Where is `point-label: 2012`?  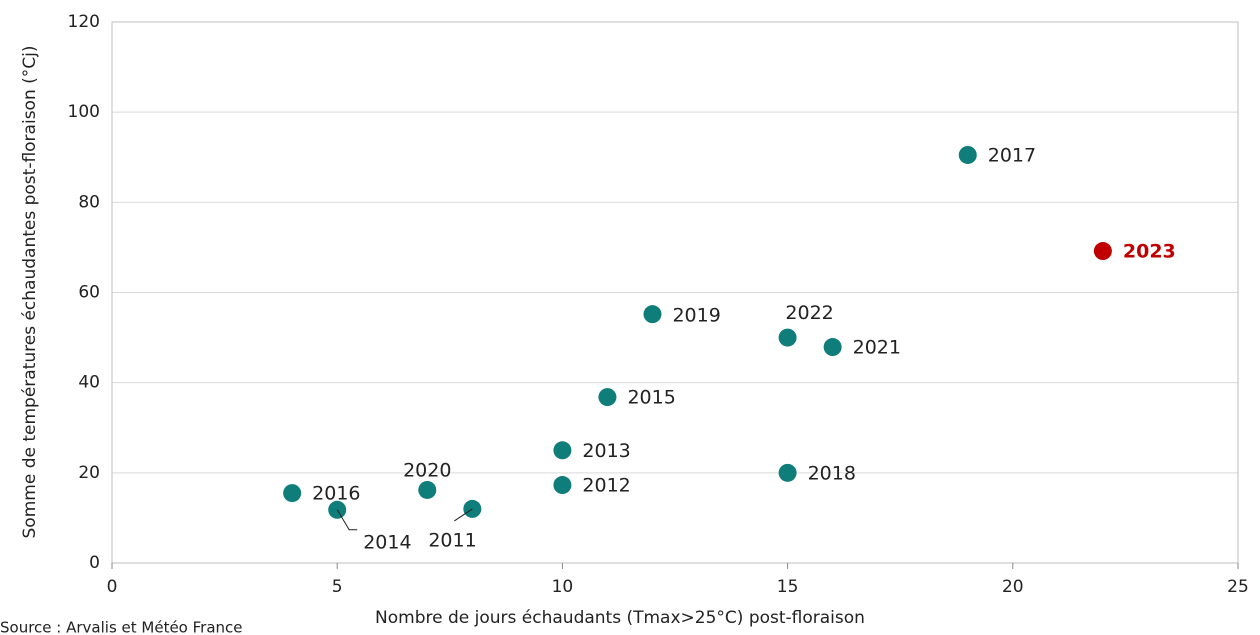
point-label: 2012 is located at coordinates (606, 486).